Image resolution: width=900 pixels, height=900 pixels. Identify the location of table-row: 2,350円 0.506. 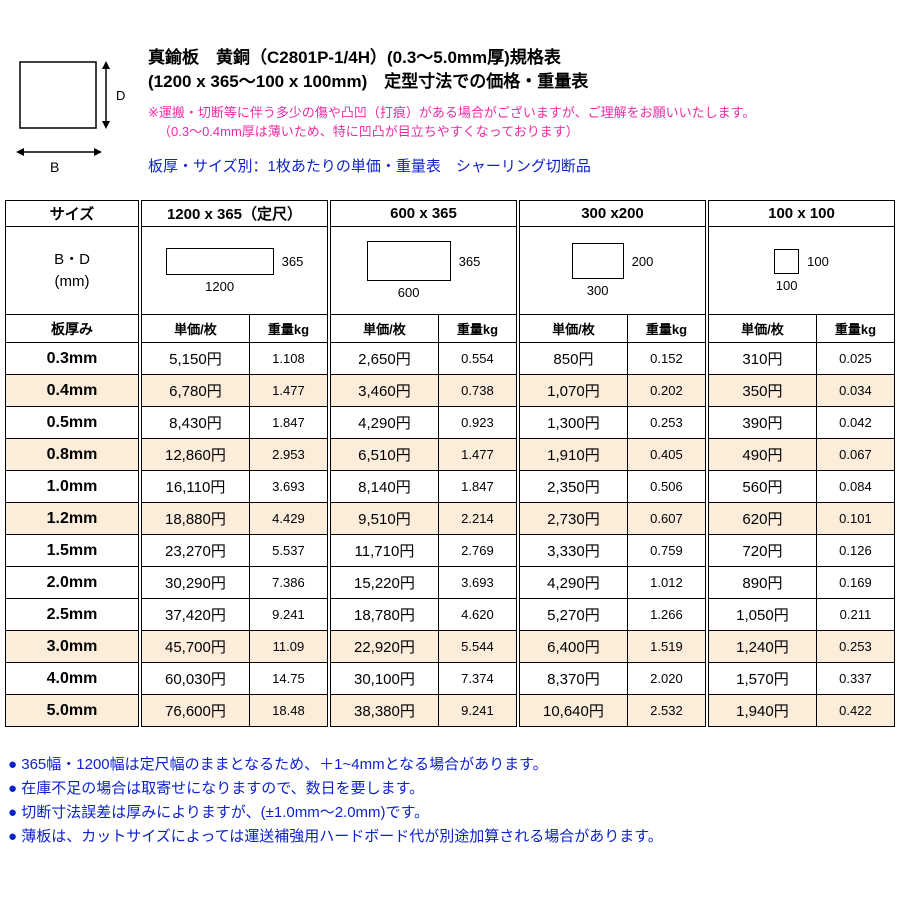
(613, 486).